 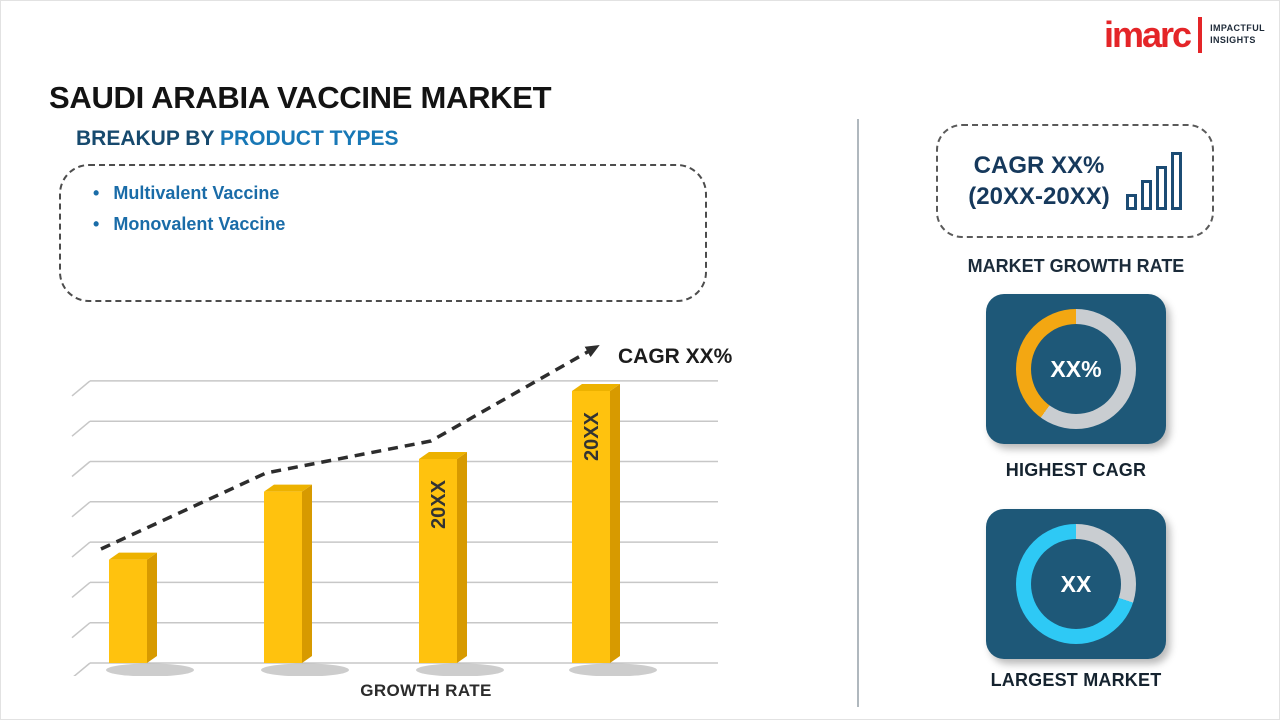 I want to click on largest-market-tile: XX, so click(x=1076, y=584).